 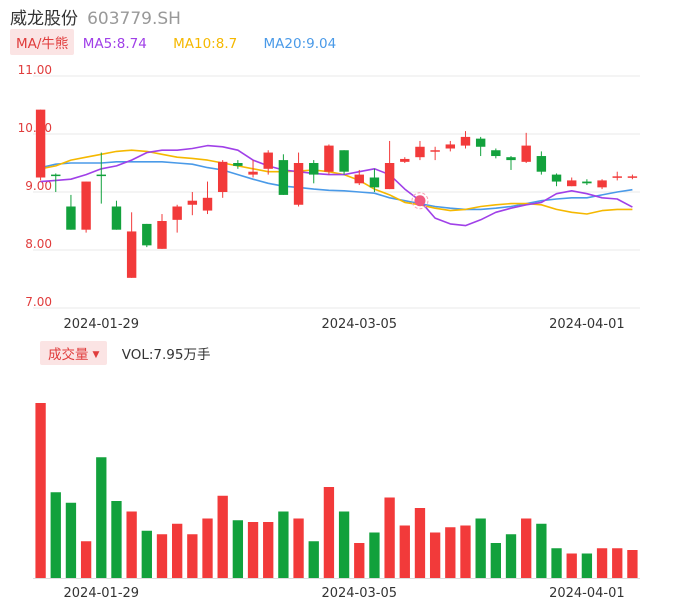 I want to click on ma-legend: MA/牛熊 MA5:8.74 MA10:8.7 MA20:9.04, so click(x=184, y=42).